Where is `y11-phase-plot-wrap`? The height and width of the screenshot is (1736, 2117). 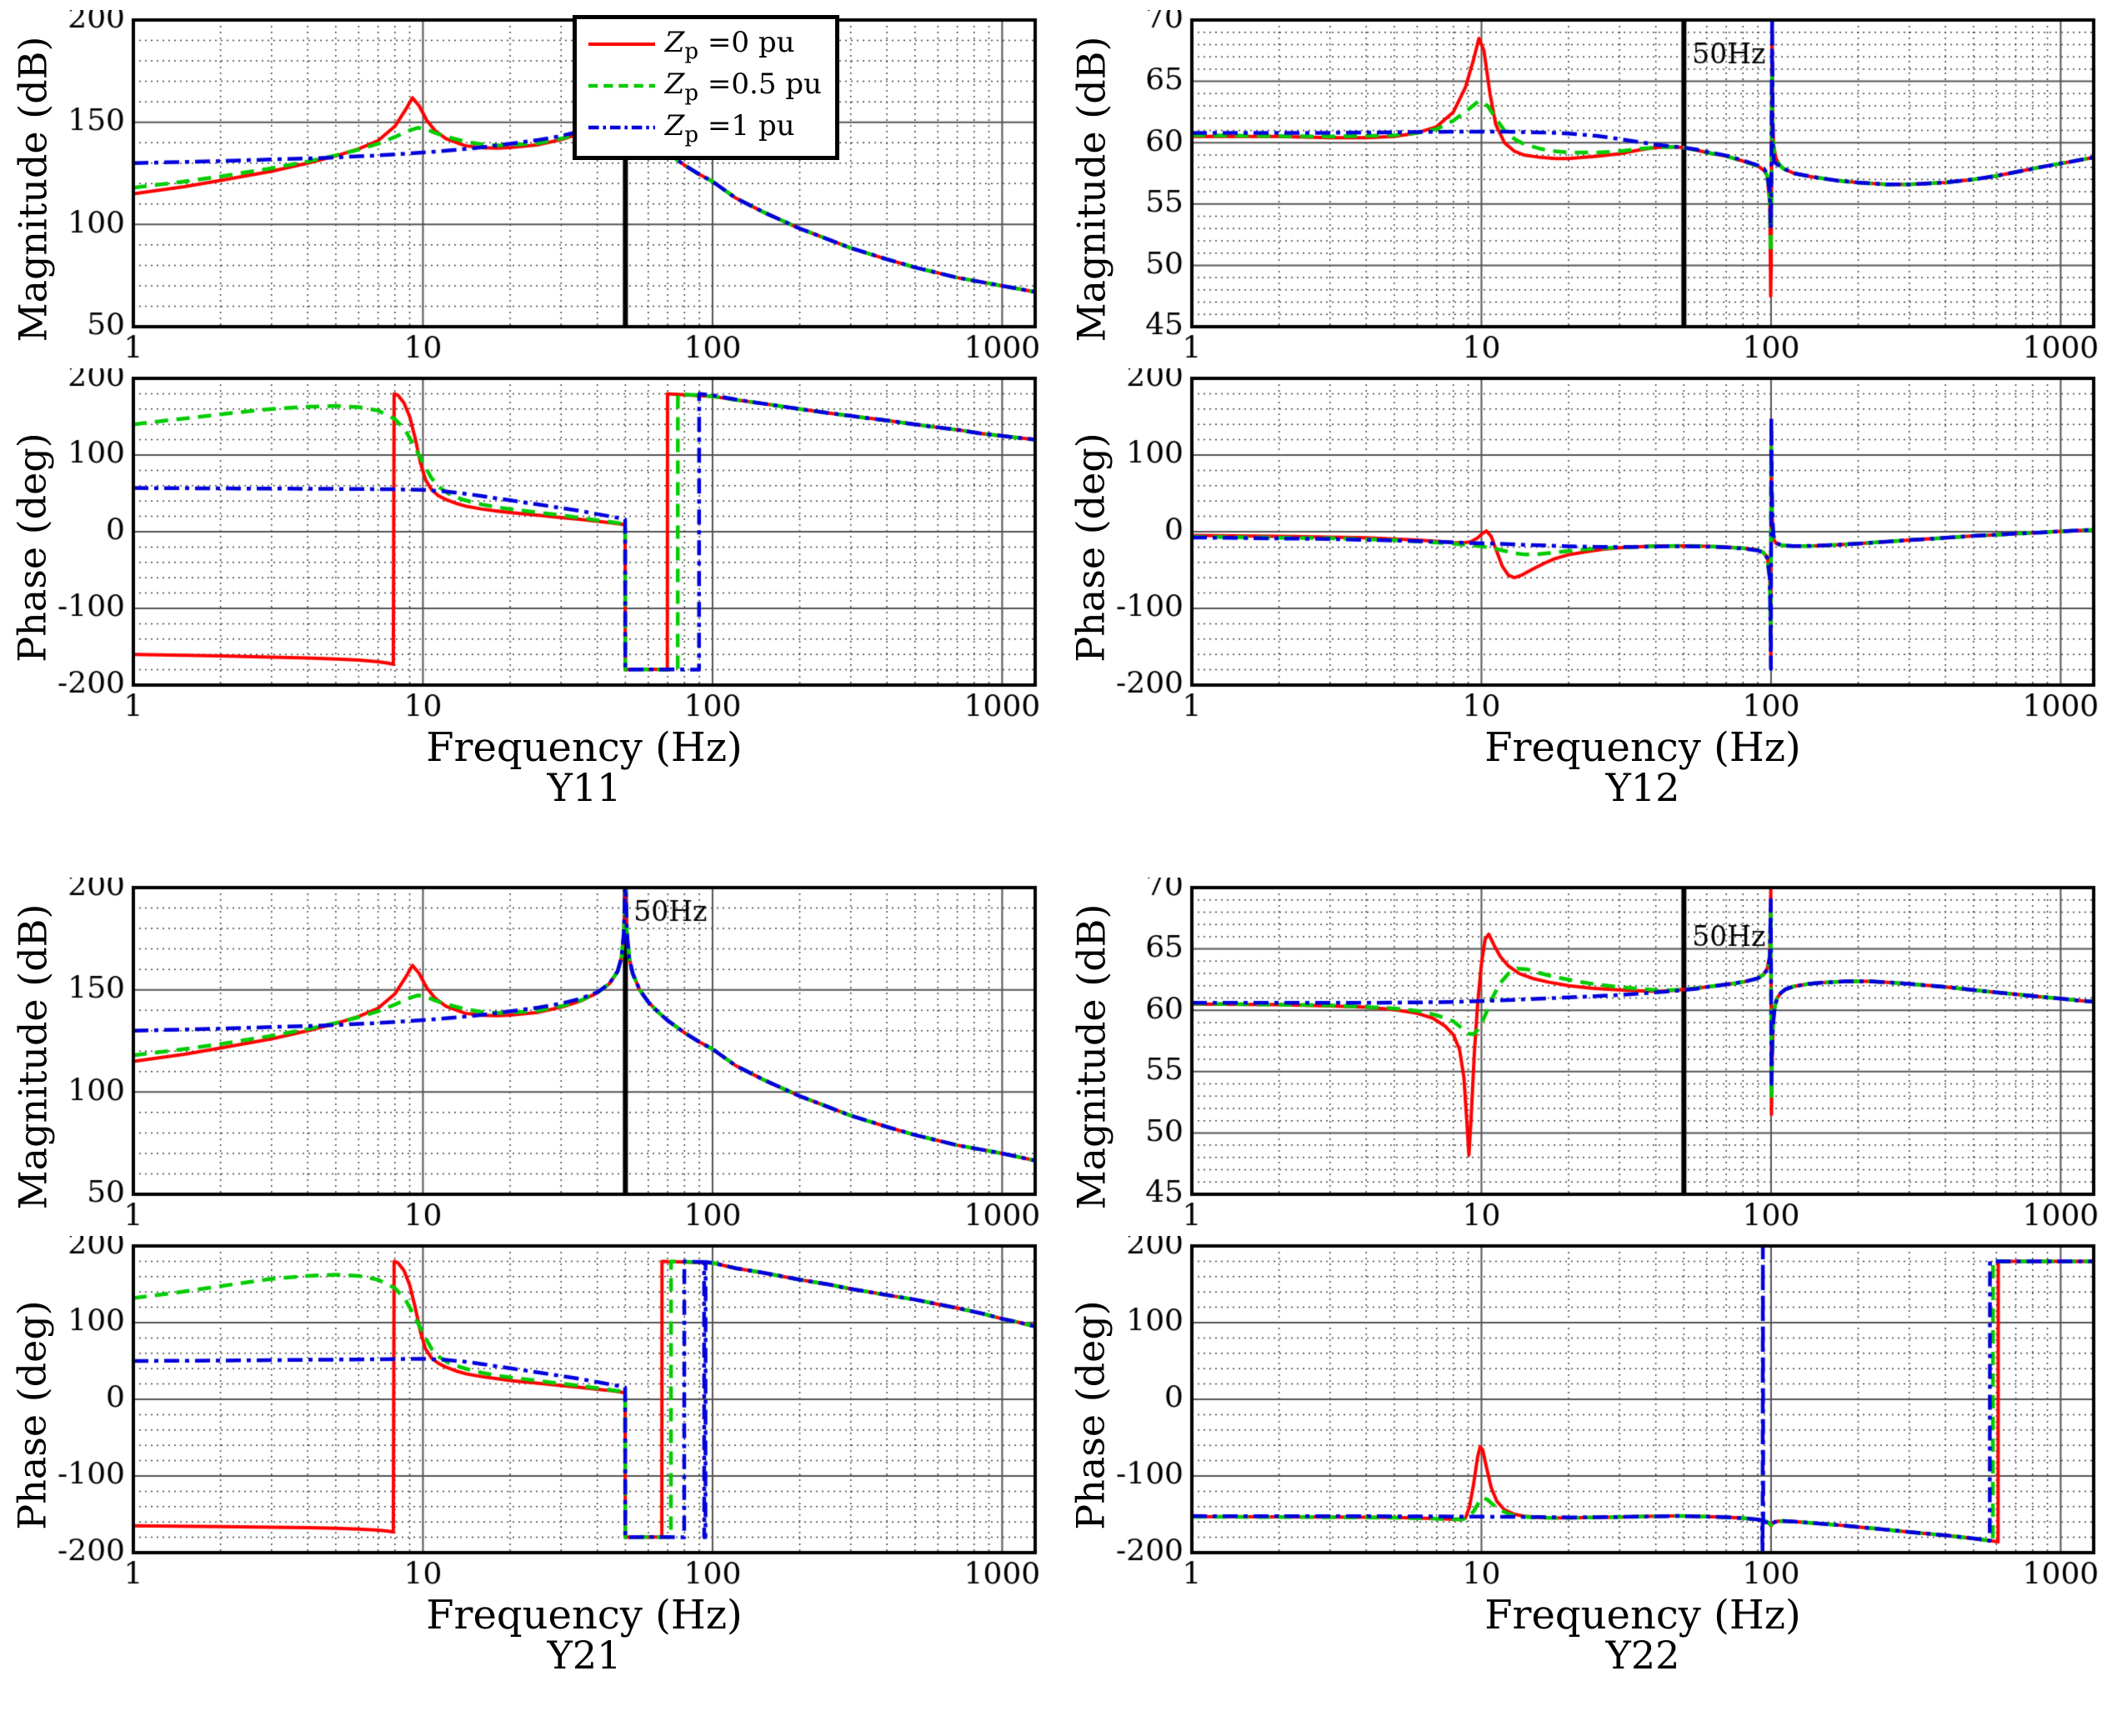 y11-phase-plot-wrap is located at coordinates (552, 548).